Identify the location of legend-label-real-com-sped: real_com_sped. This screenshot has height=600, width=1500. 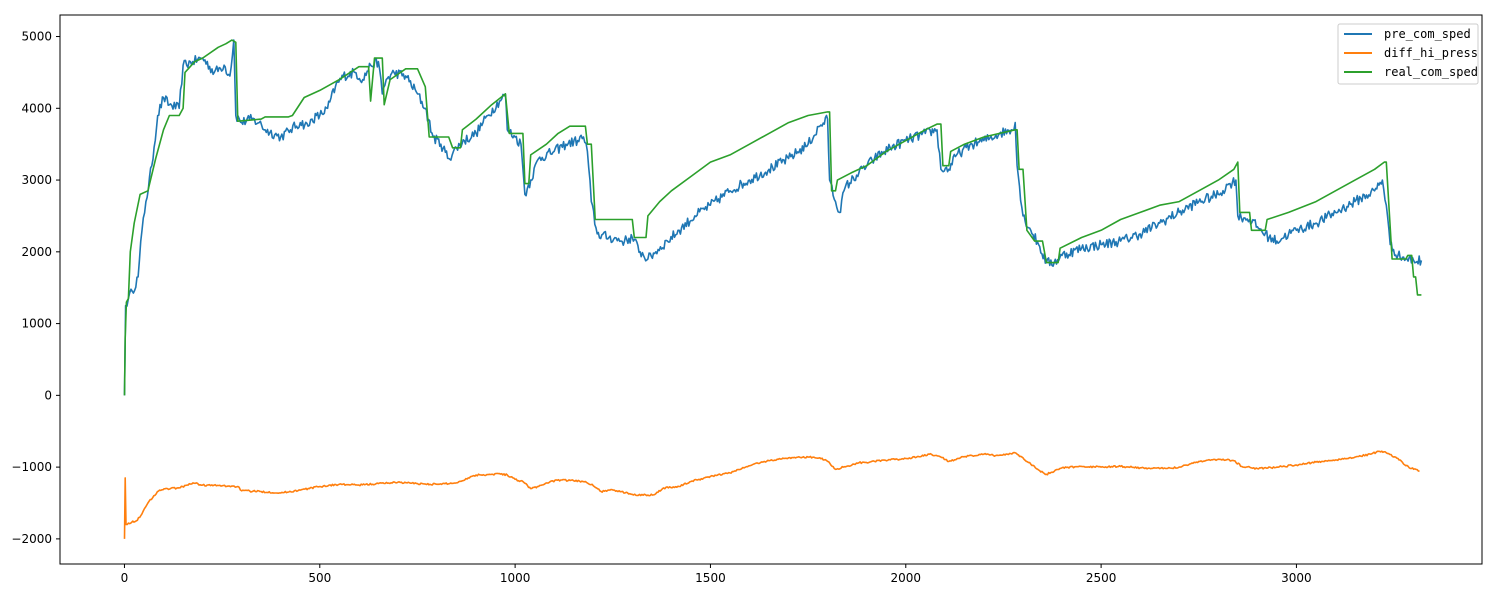
(1431, 72).